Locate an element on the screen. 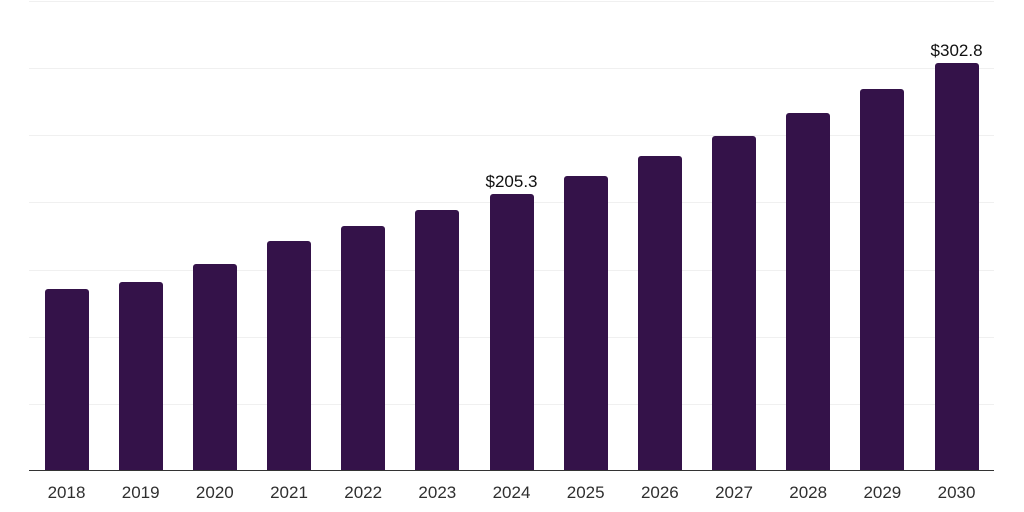  x-tick-label: 2026 is located at coordinates (659, 492).